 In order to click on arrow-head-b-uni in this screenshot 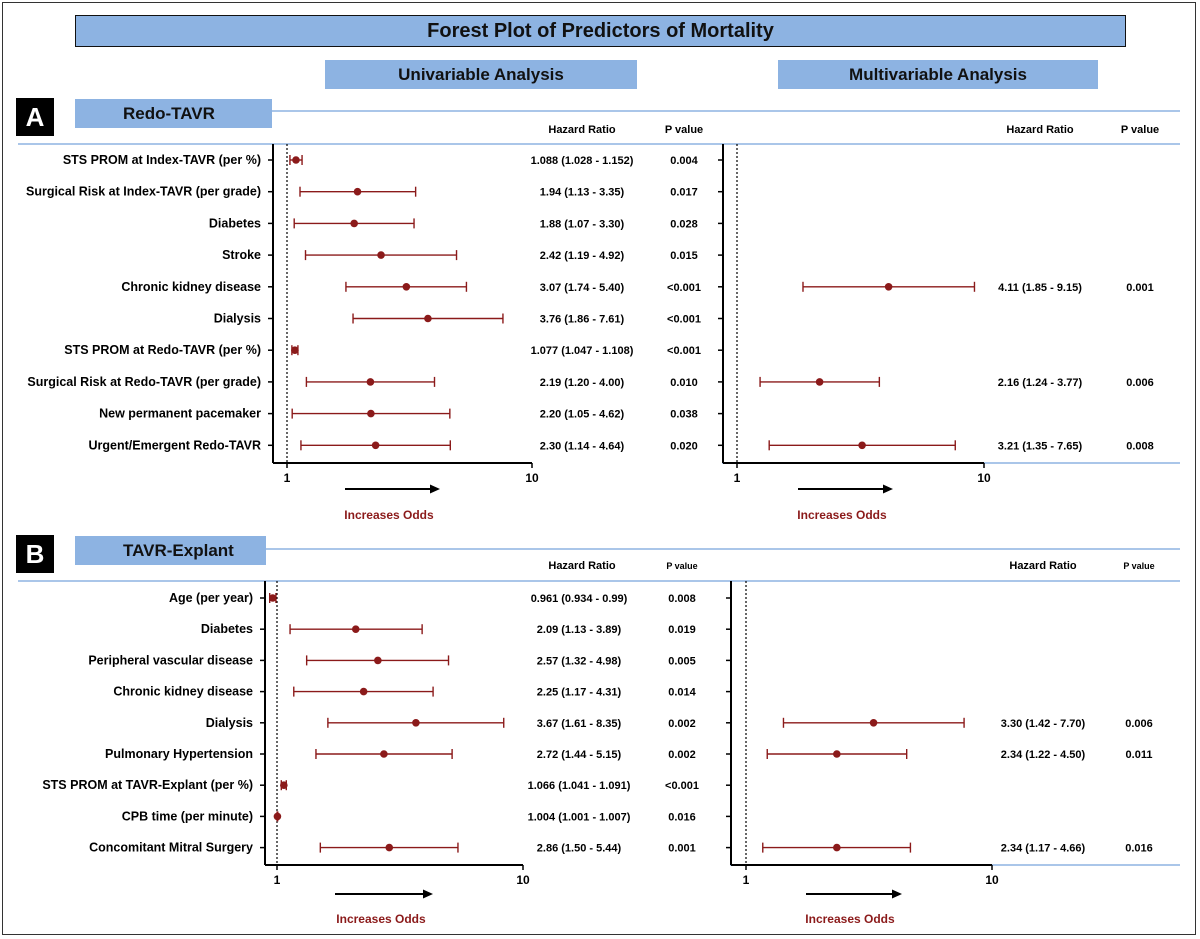, I will do `click(428, 894)`.